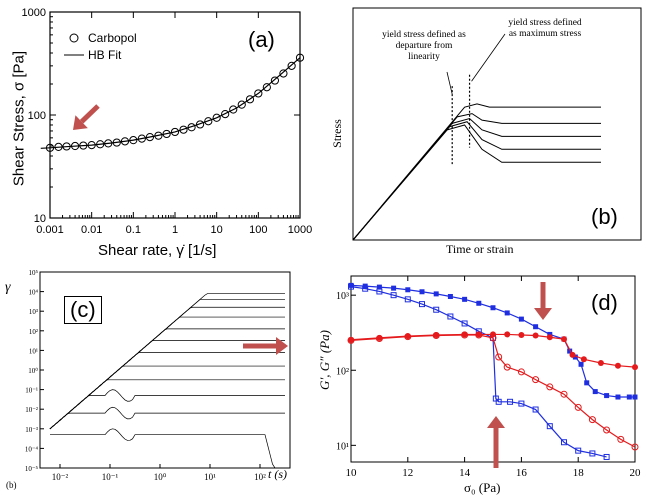 The width and height of the screenshot is (647, 496). Describe the element at coordinates (60, 477) in the screenshot. I see `x-tick-label-c: 10⁻²` at that location.